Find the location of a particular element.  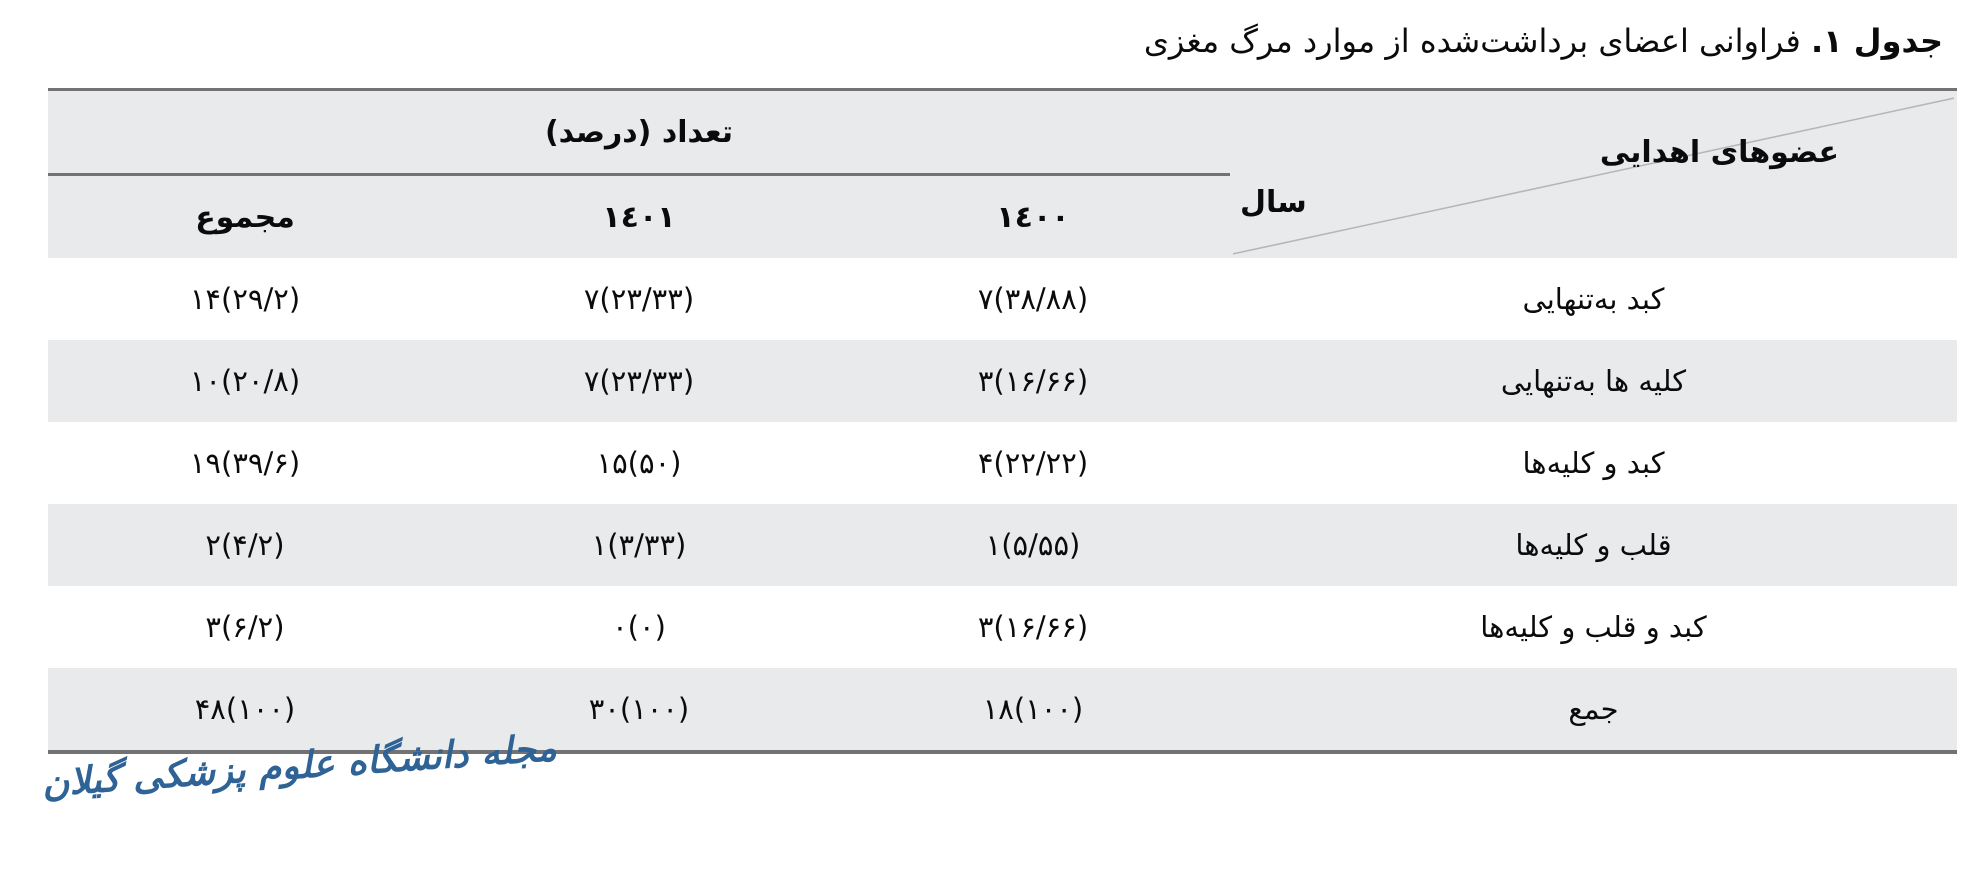

corner-header-cell: عضوهای اهدایی سال is located at coordinates (1593, 173).